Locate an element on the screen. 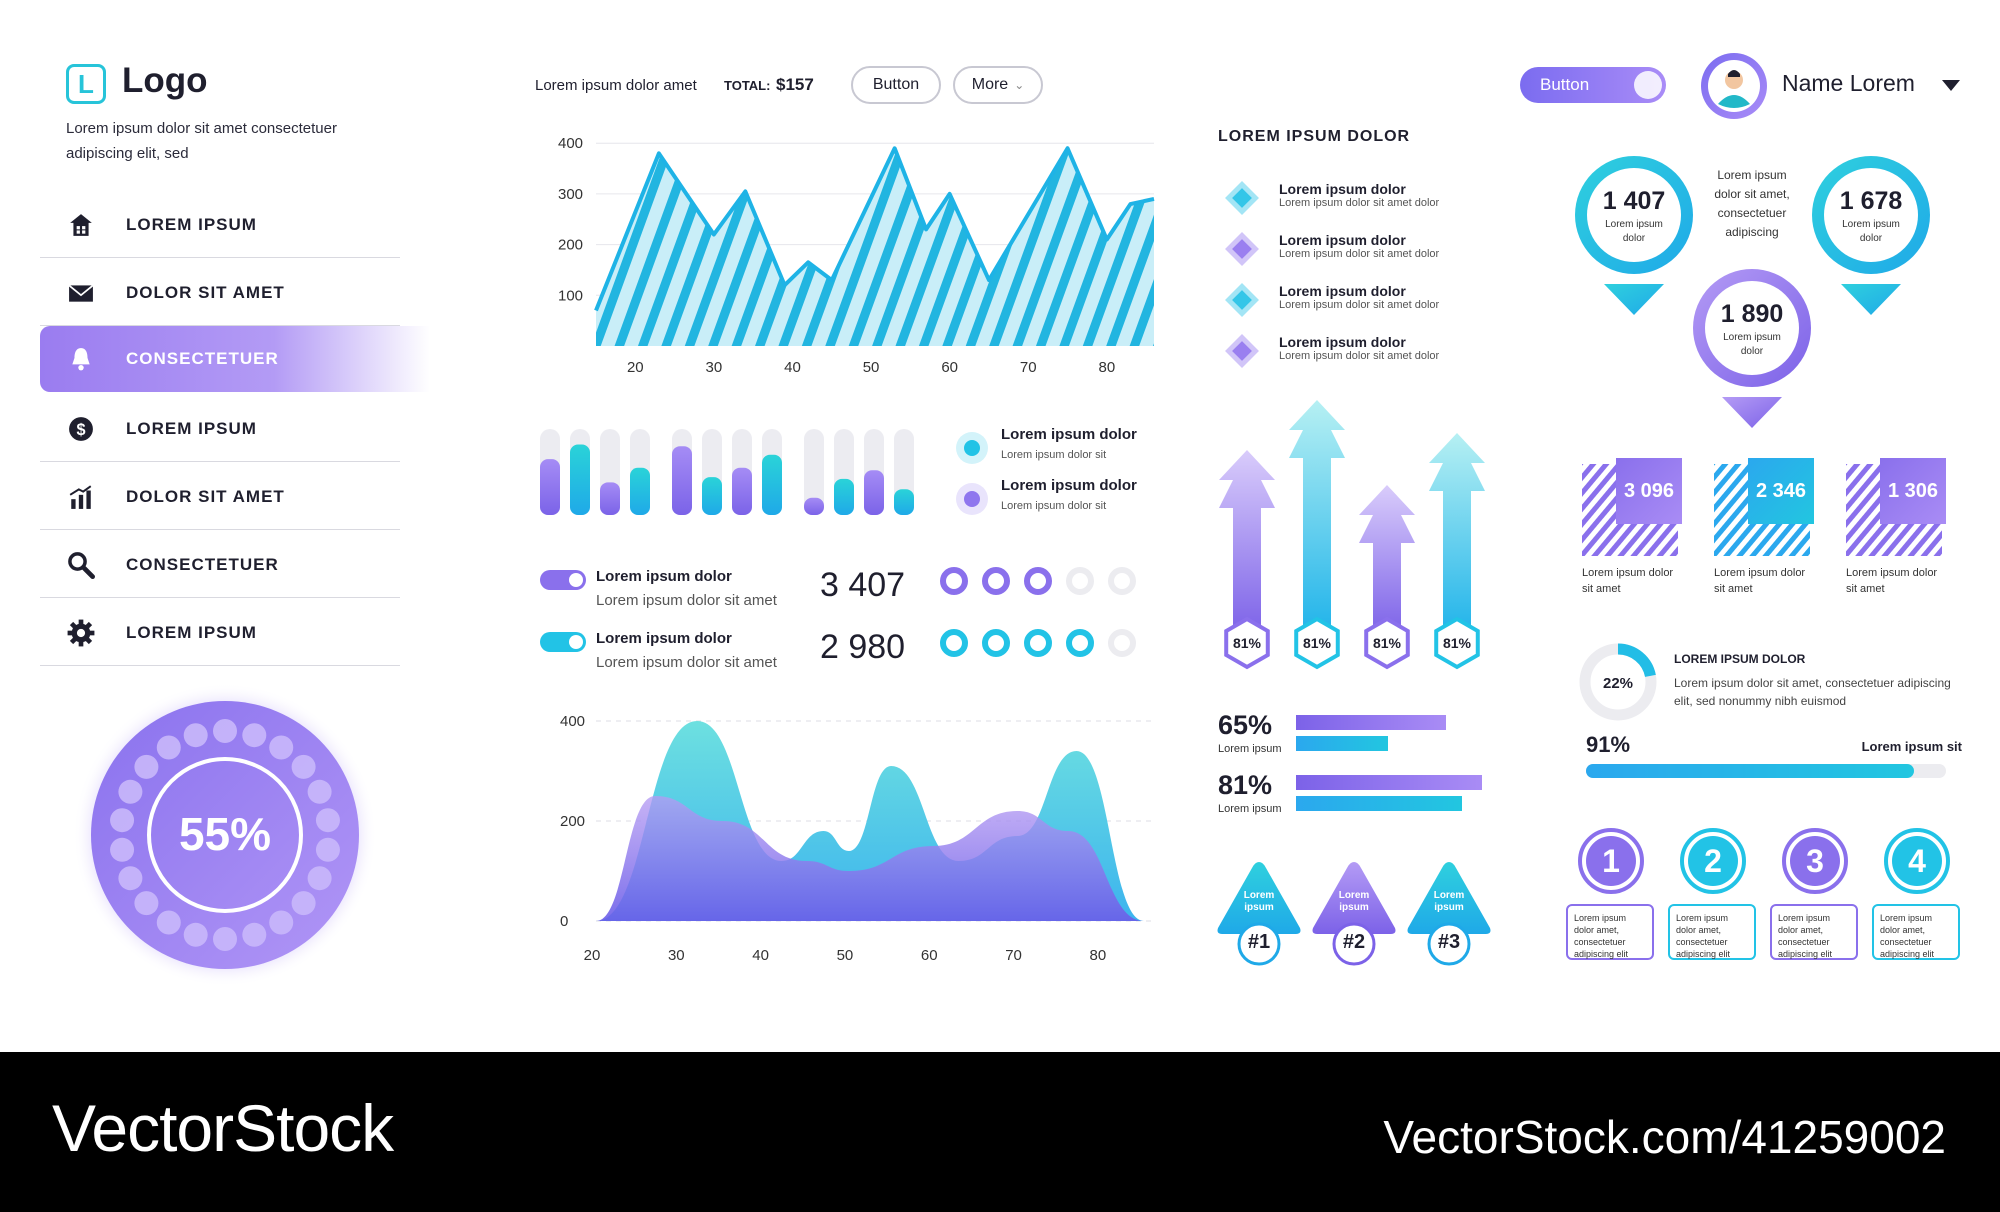  x-tick-label: 80 is located at coordinates (1098, 955).